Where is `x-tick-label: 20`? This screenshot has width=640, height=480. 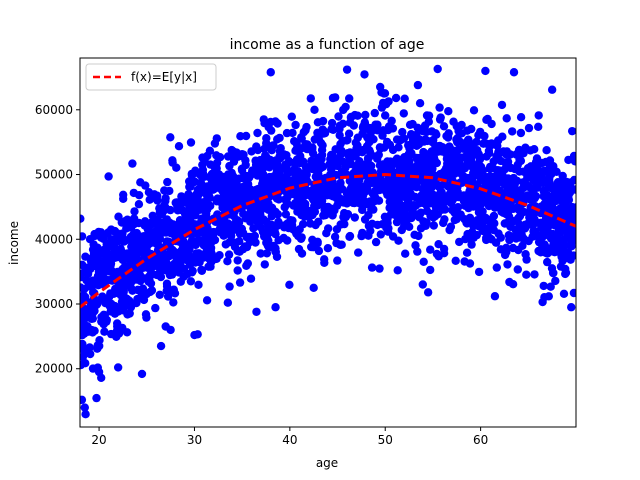
x-tick-label: 20 is located at coordinates (98, 440).